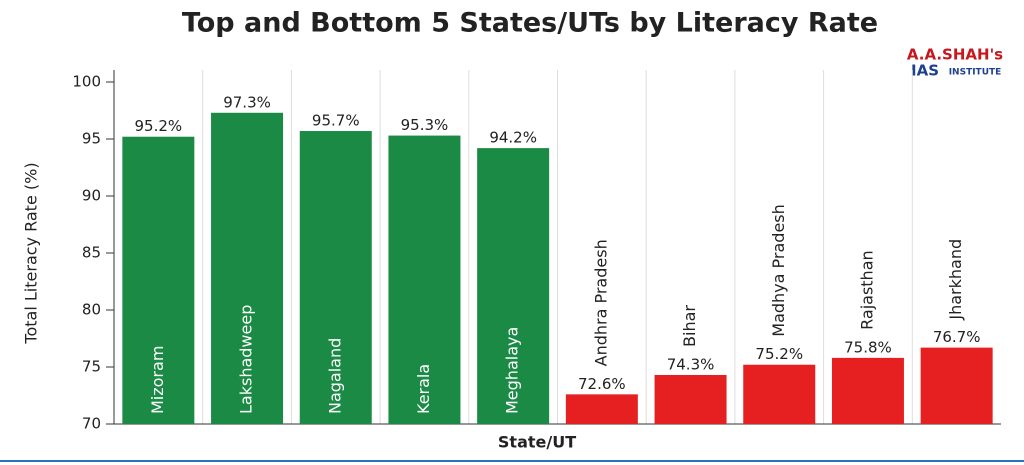  I want to click on y-tick-label: 95, so click(91, 139).